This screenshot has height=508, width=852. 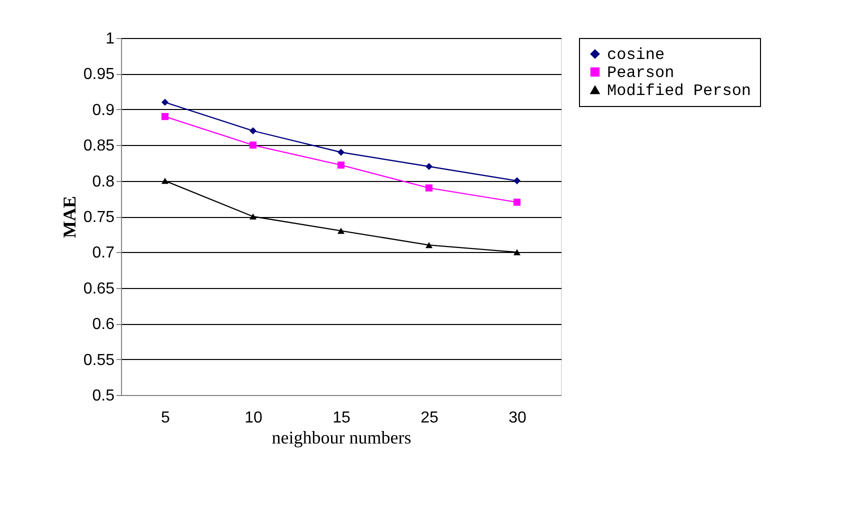 What do you see at coordinates (103, 396) in the screenshot?
I see `y-tick-label: 0.5` at bounding box center [103, 396].